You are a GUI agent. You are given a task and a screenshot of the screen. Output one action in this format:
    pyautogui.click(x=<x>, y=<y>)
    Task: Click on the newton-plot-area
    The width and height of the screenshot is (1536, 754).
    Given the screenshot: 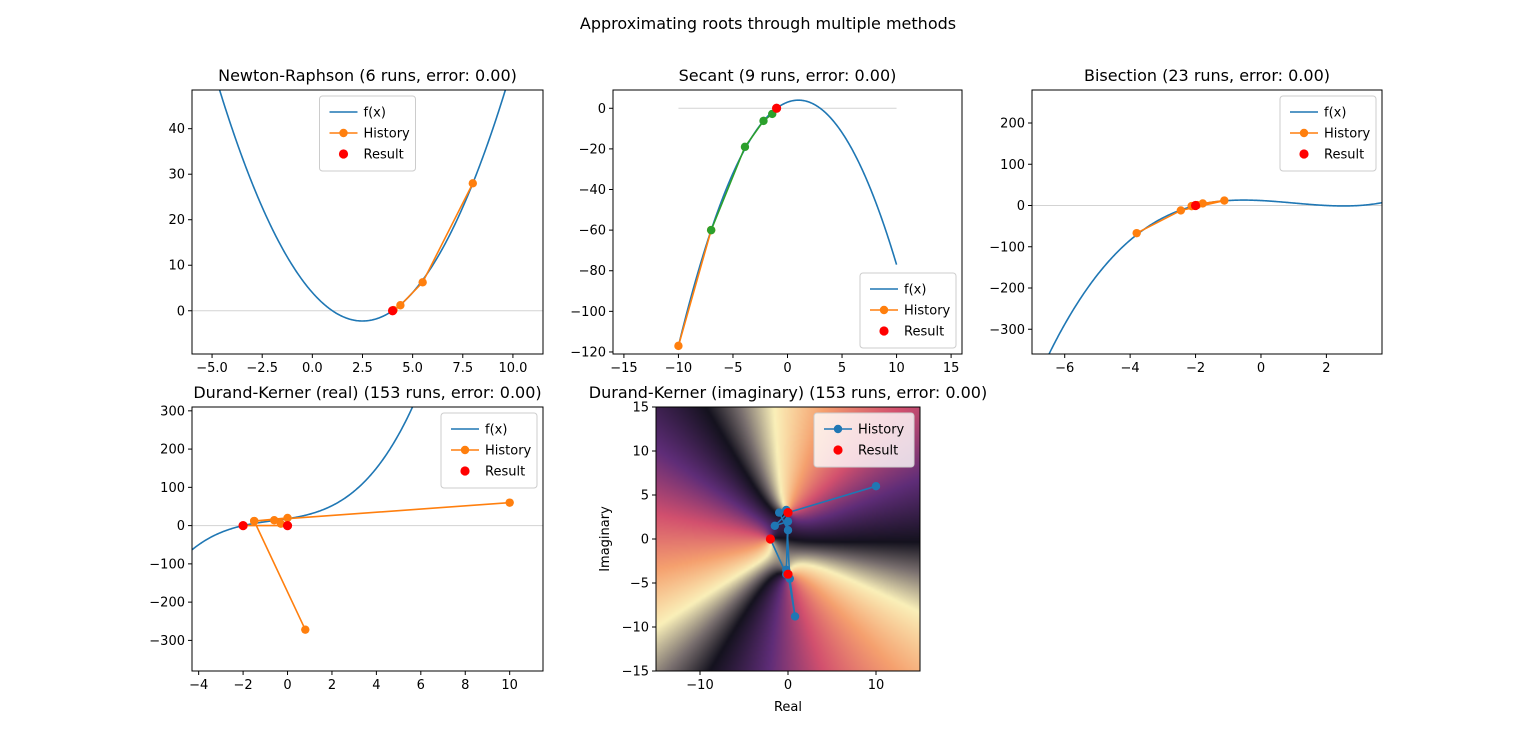 What is the action you would take?
    pyautogui.click(x=367, y=206)
    